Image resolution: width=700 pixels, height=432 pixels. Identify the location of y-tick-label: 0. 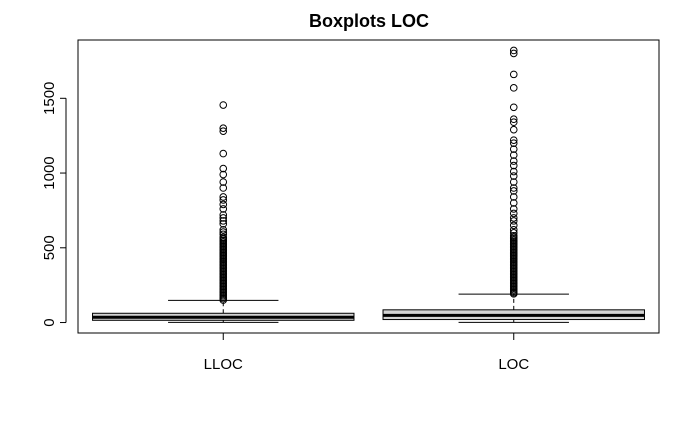
(49, 322).